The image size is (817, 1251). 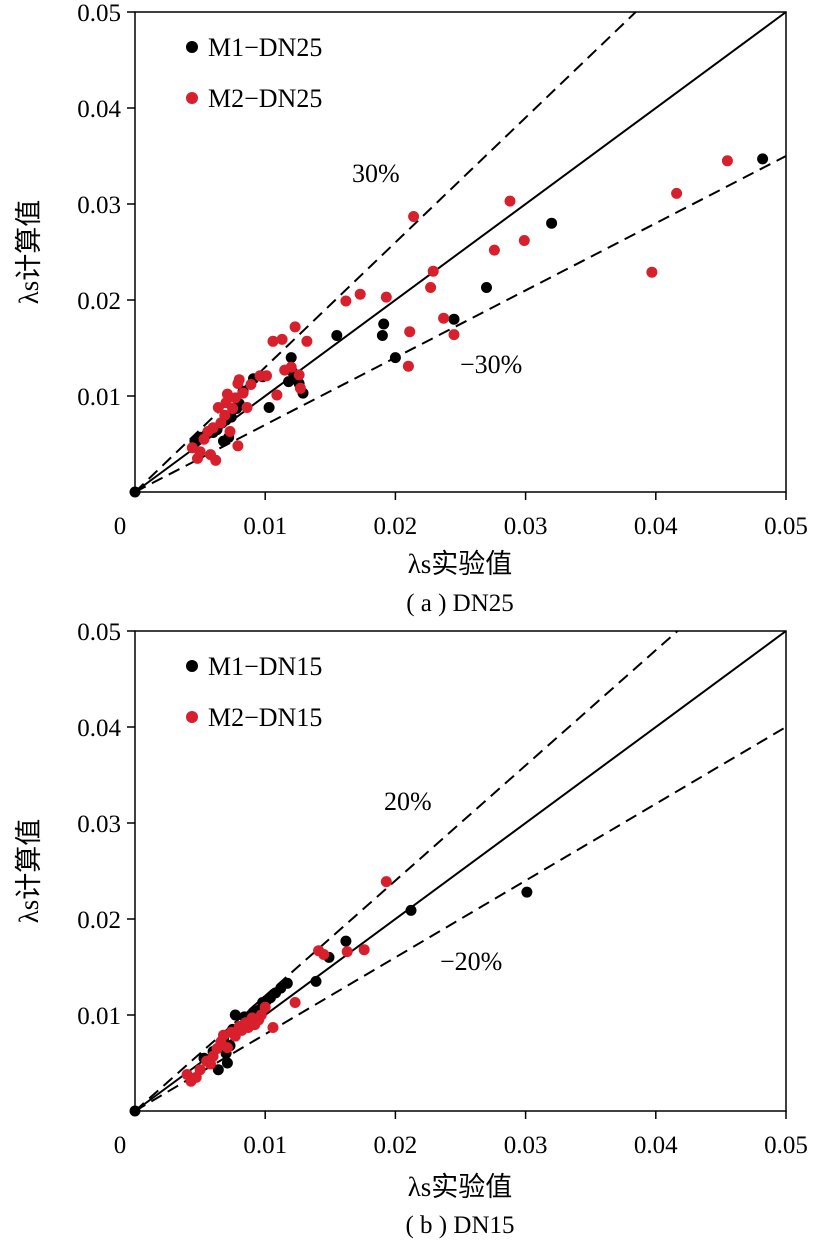 I want to click on legend-label-series-1: M1−DN15, so click(x=265, y=666).